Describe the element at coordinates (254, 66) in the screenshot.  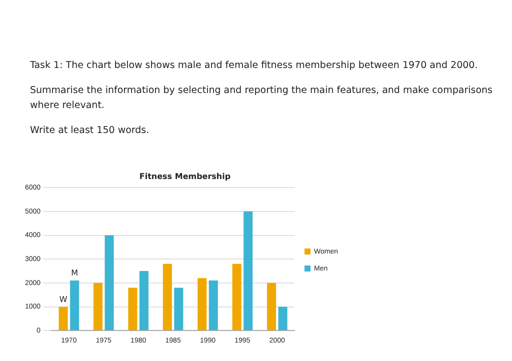
I see `text: Task 1: The chart below shows male and female fitness membership between 1970 and 2000.` at that location.